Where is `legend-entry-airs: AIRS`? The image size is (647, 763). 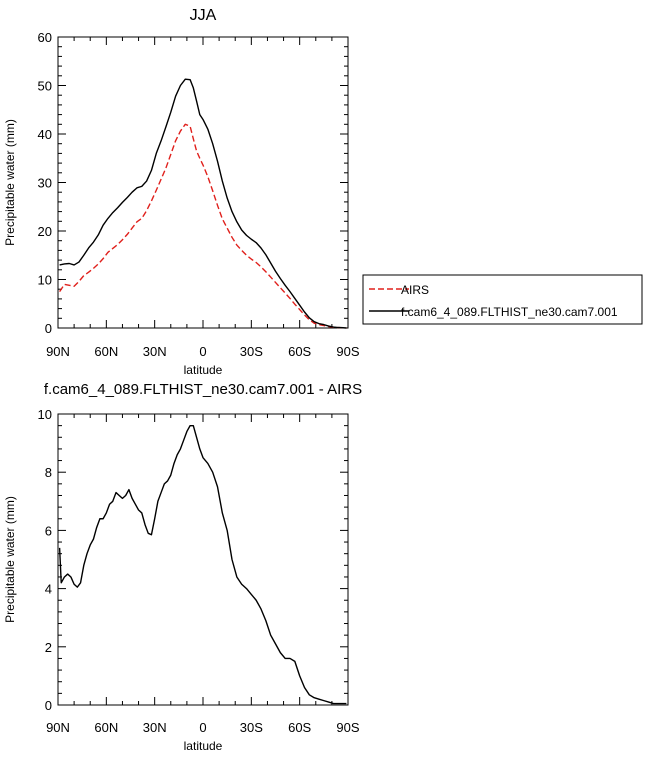 legend-entry-airs: AIRS is located at coordinates (415, 290).